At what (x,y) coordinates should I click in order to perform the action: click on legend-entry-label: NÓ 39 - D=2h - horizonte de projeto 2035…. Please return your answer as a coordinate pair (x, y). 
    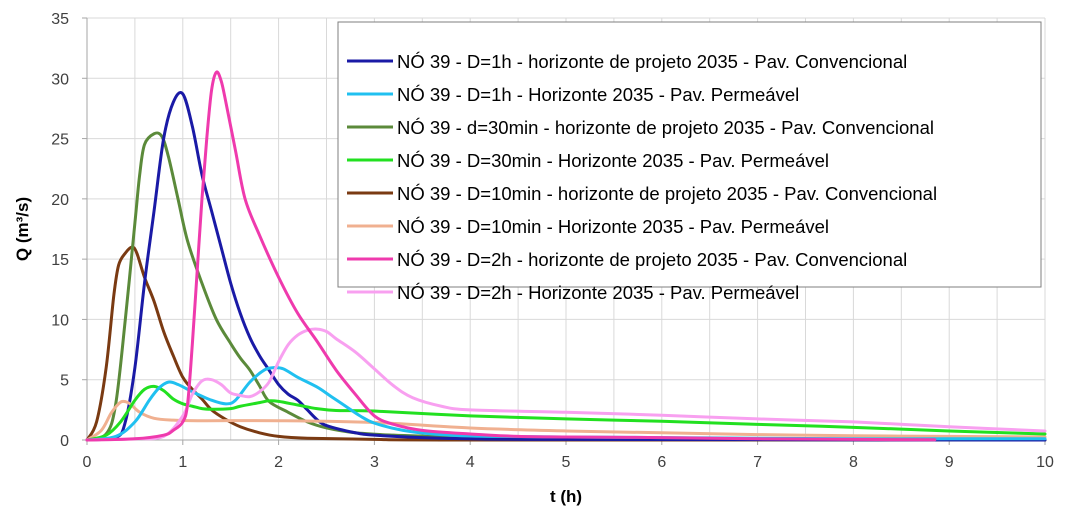
    Looking at the image, I should click on (652, 259).